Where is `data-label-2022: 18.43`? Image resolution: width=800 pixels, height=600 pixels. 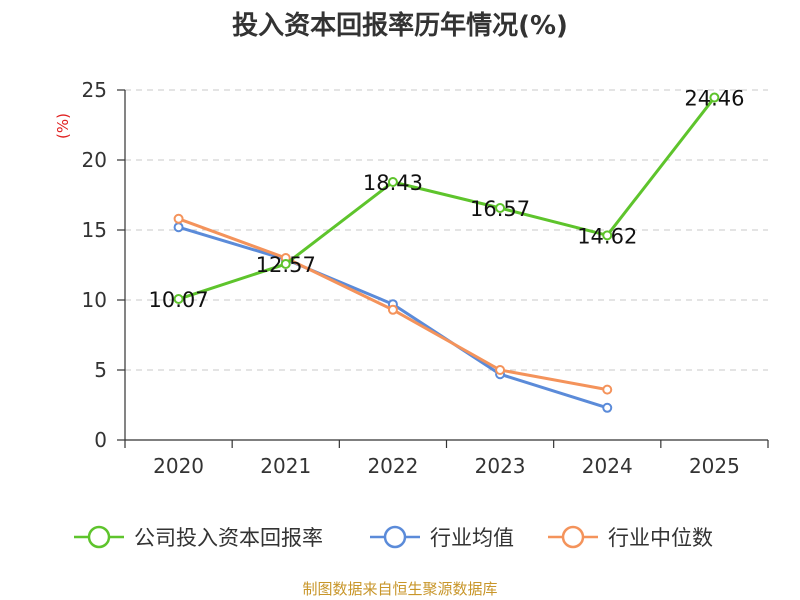 data-label-2022: 18.43 is located at coordinates (393, 183).